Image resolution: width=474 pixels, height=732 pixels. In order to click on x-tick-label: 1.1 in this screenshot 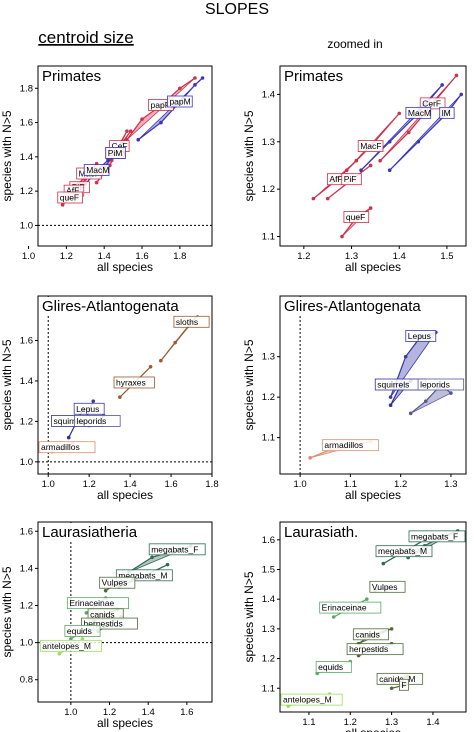, I will do `click(350, 484)`.